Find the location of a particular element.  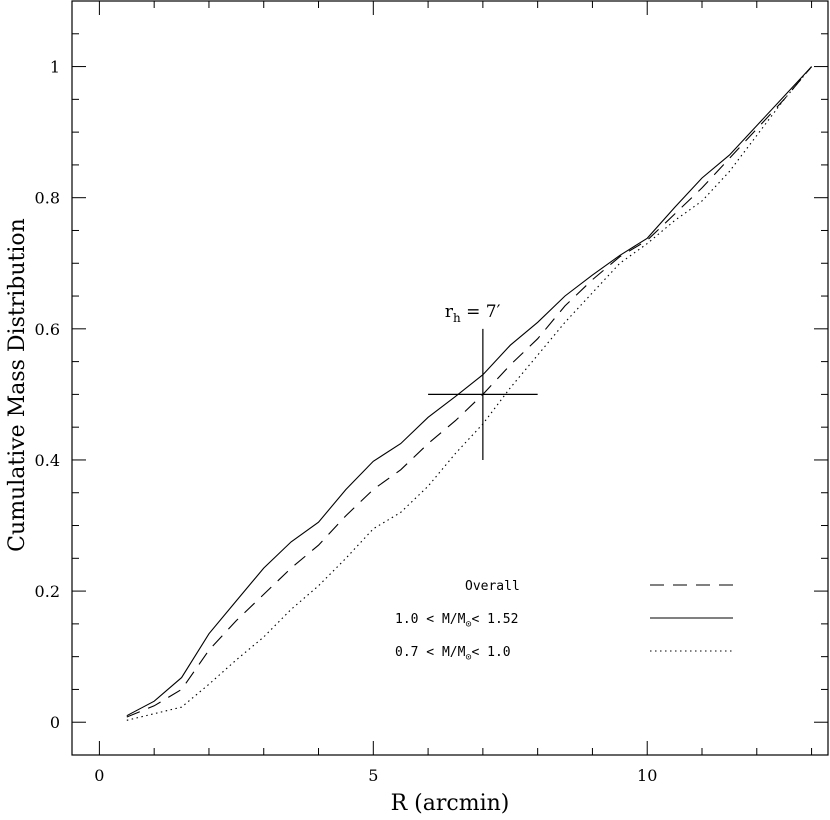

annotation-layer: rh = 7′ is located at coordinates (483, 381).